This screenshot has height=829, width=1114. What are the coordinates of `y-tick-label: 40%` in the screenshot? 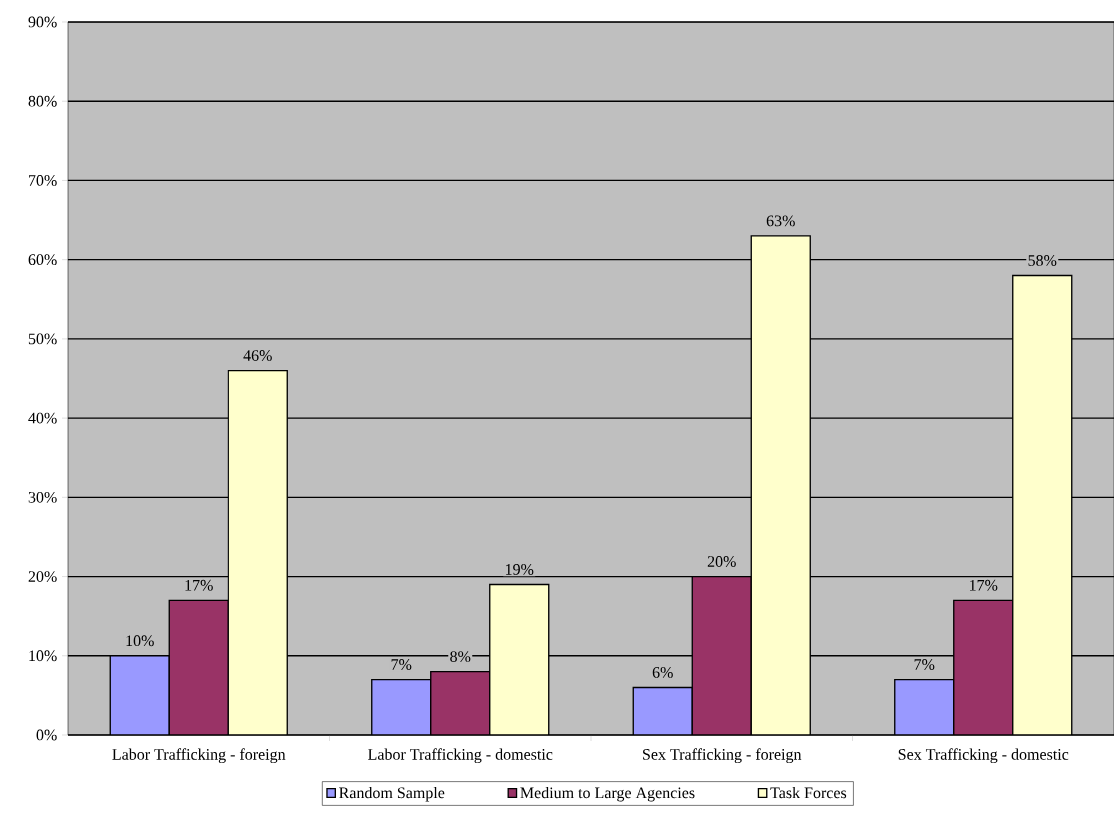 It's located at (42, 418).